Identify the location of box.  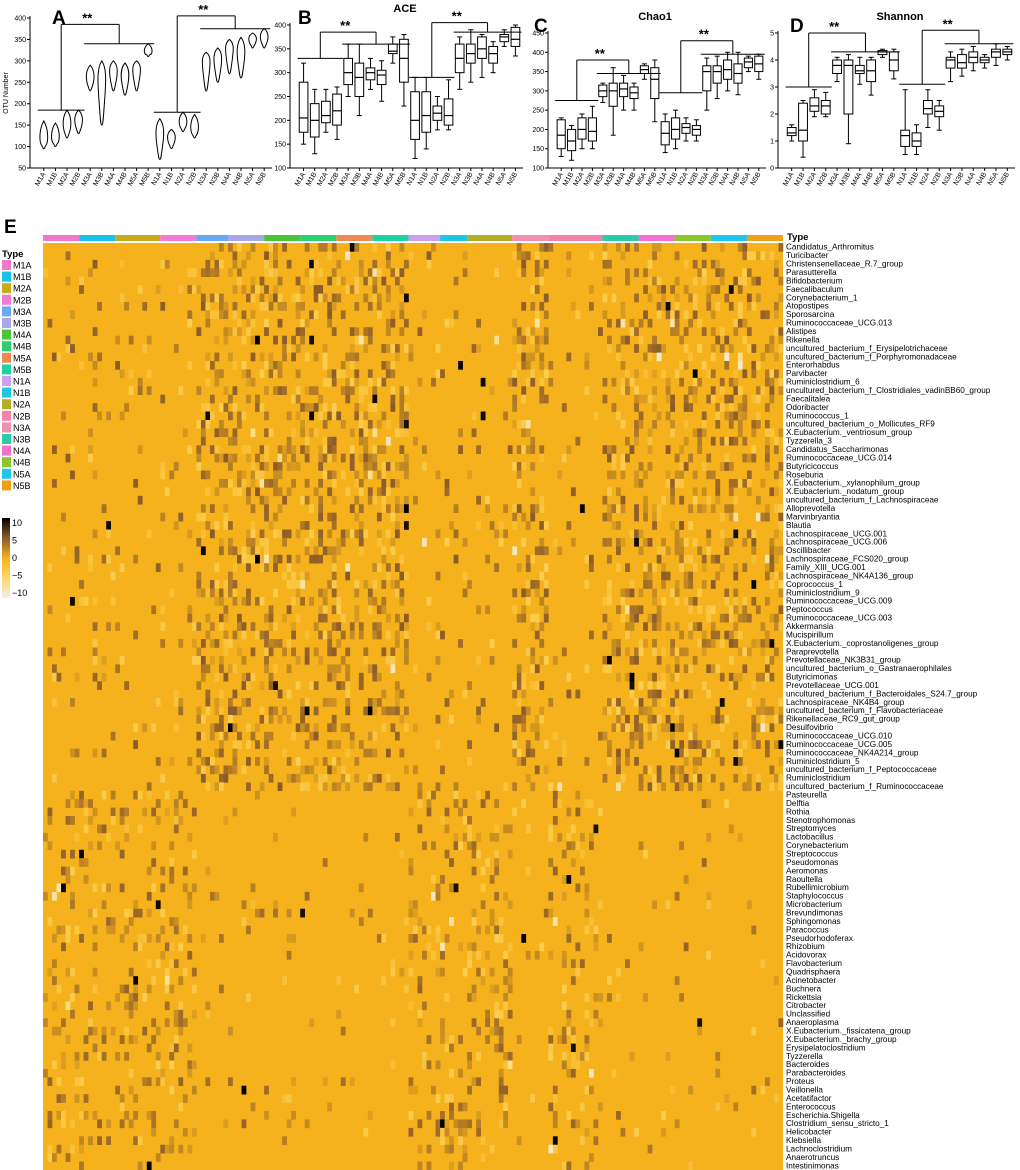
(717, 74).